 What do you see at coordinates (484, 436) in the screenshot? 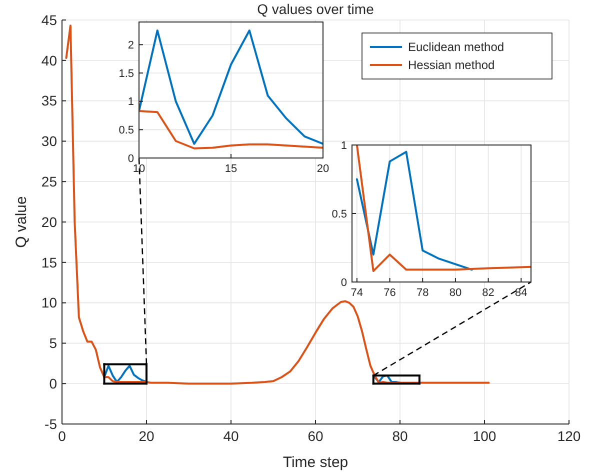
I see `x-tick-label: 100` at bounding box center [484, 436].